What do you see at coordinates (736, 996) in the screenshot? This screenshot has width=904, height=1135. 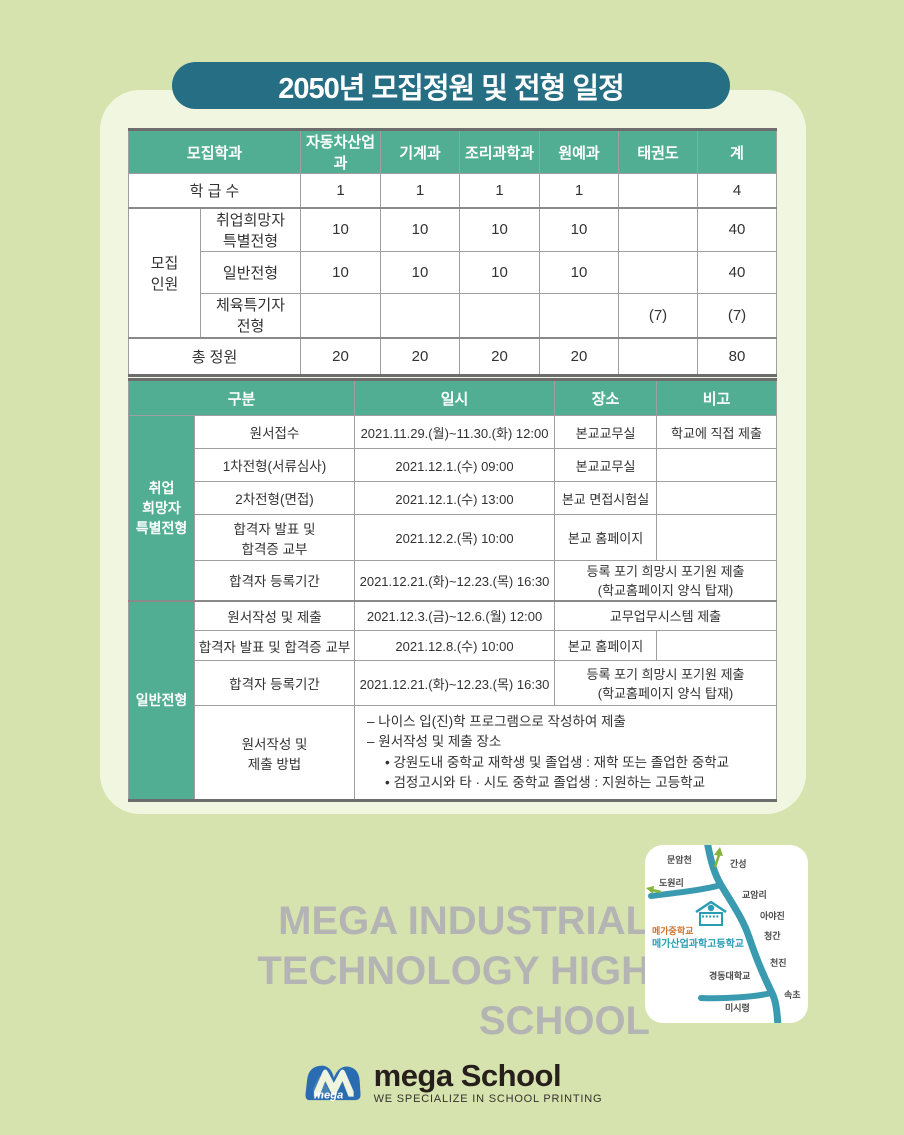 I see `south-road` at bounding box center [736, 996].